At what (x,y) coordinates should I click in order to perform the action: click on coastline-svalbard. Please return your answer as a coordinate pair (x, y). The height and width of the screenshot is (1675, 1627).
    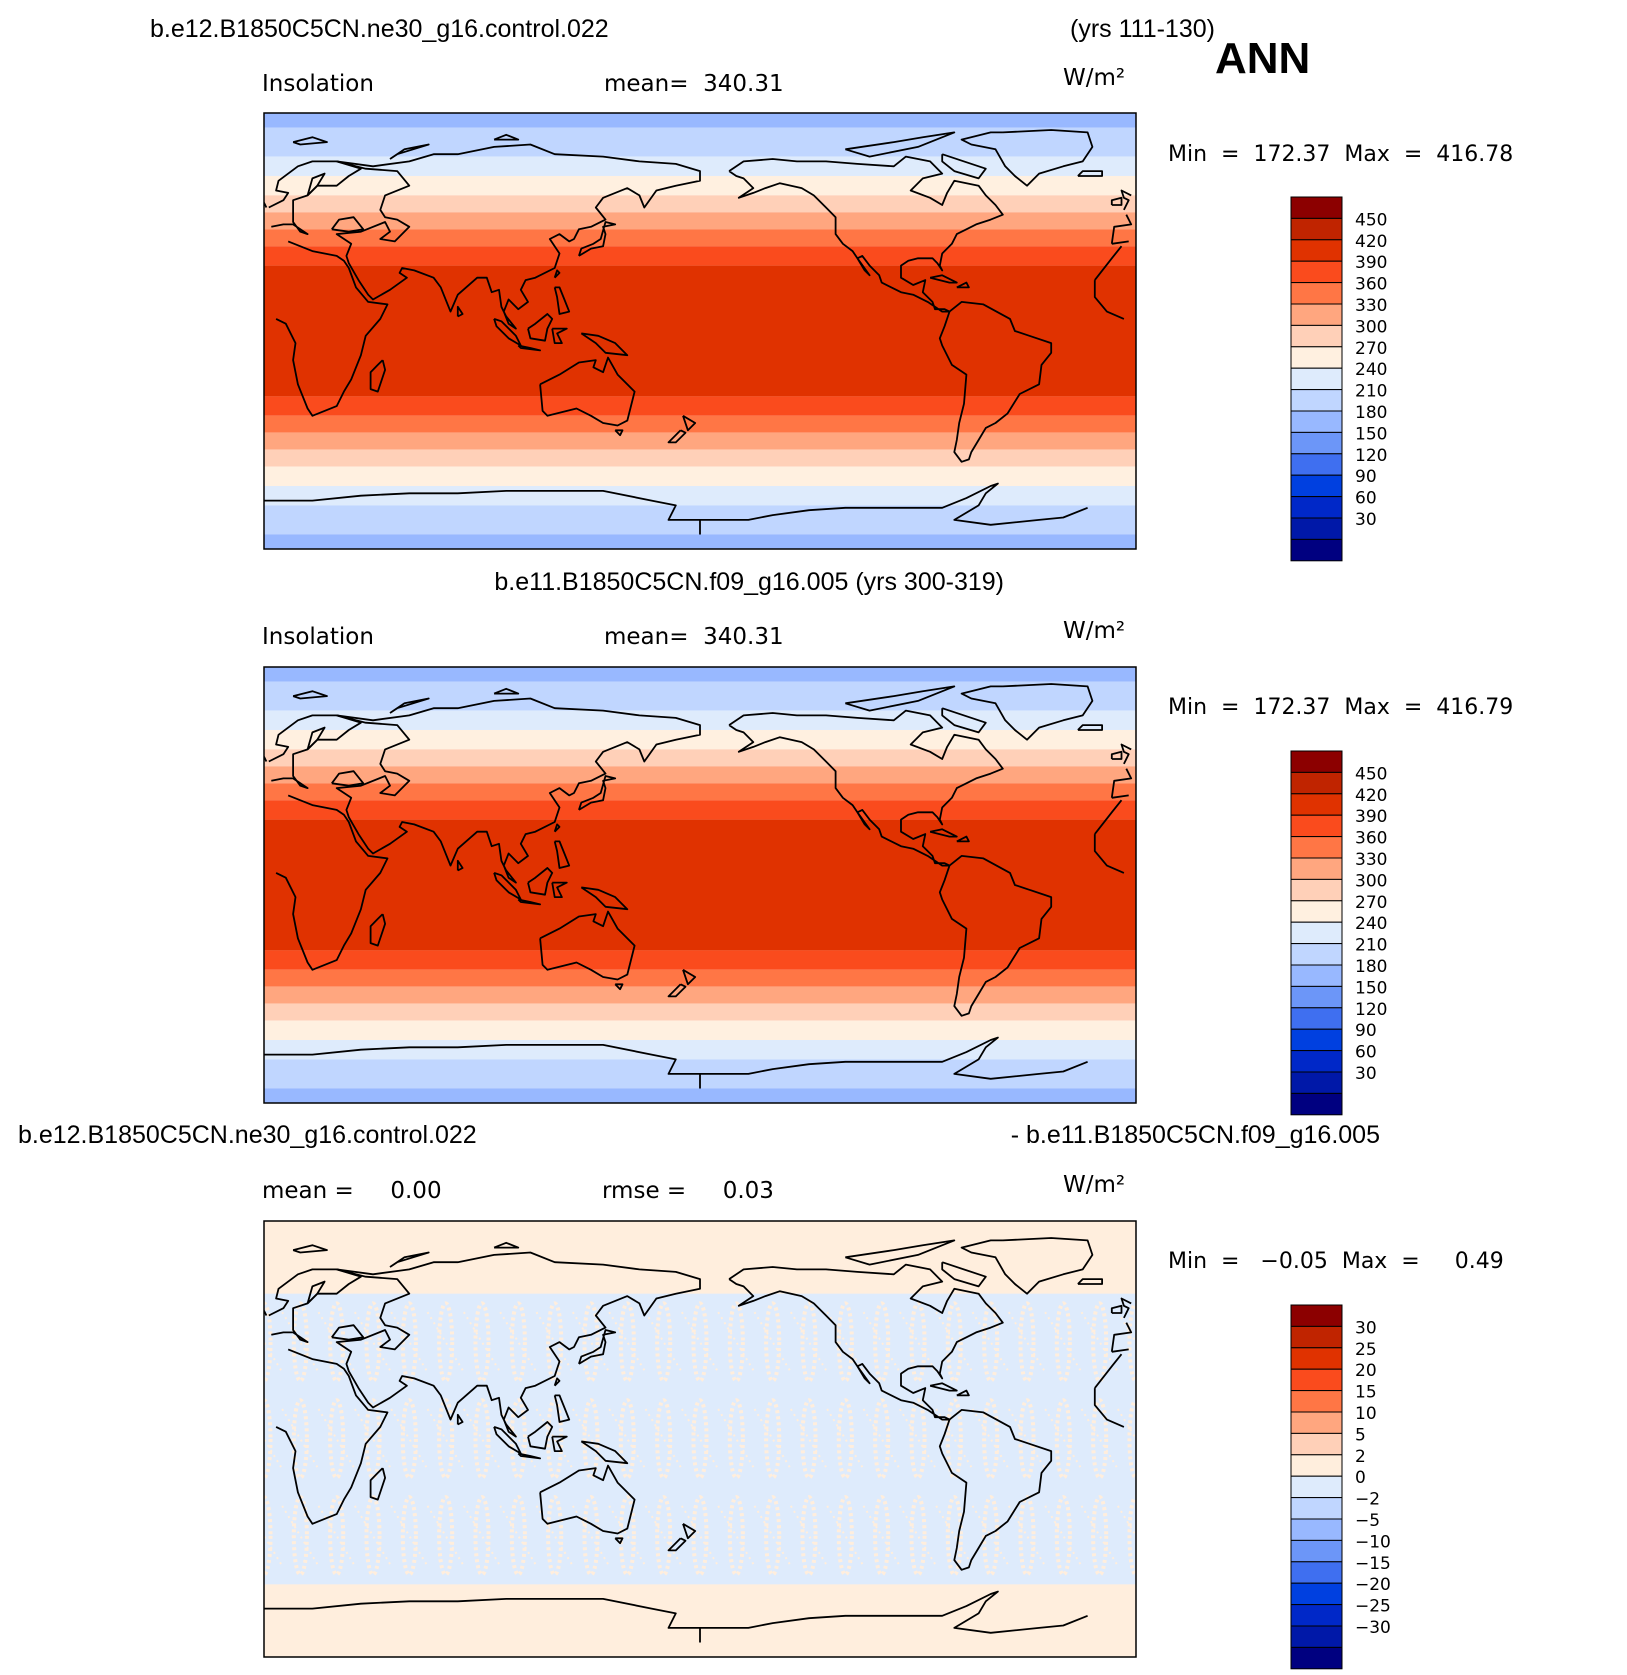
    Looking at the image, I should click on (310, 141).